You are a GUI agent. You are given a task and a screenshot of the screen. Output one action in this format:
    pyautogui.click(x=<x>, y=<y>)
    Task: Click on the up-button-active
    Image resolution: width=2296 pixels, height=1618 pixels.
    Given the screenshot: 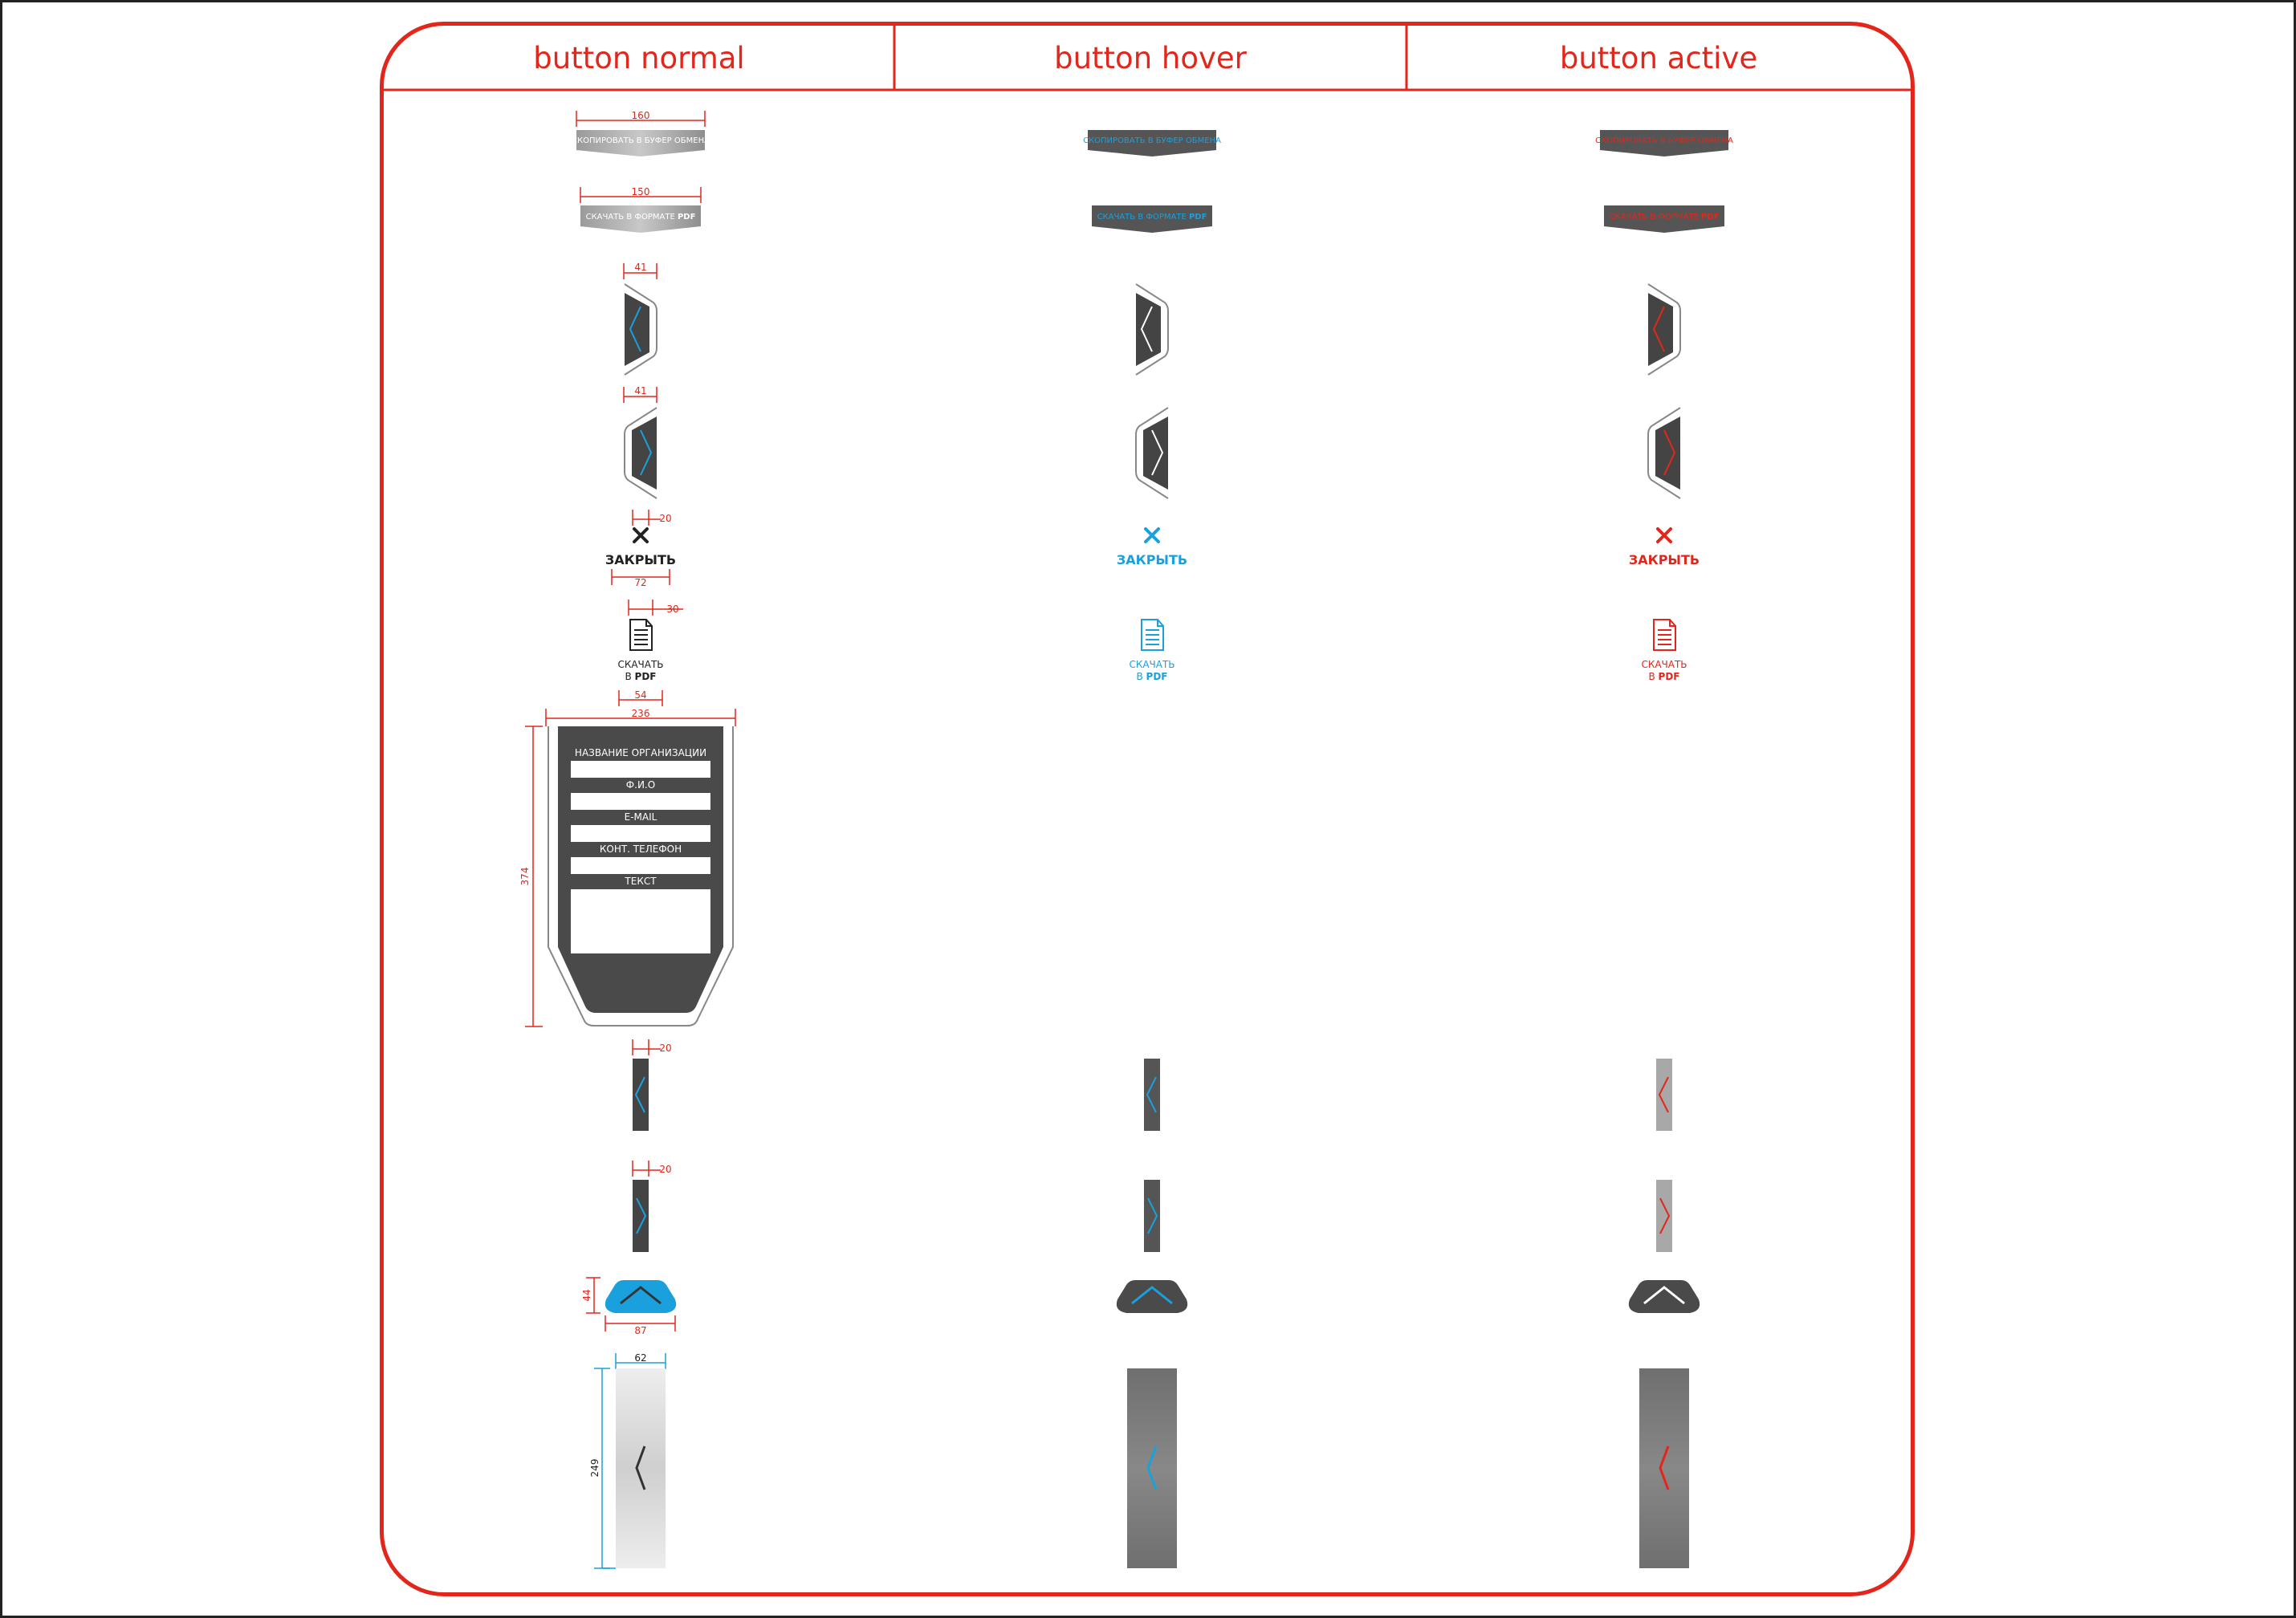 What is the action you would take?
    pyautogui.click(x=1664, y=1297)
    